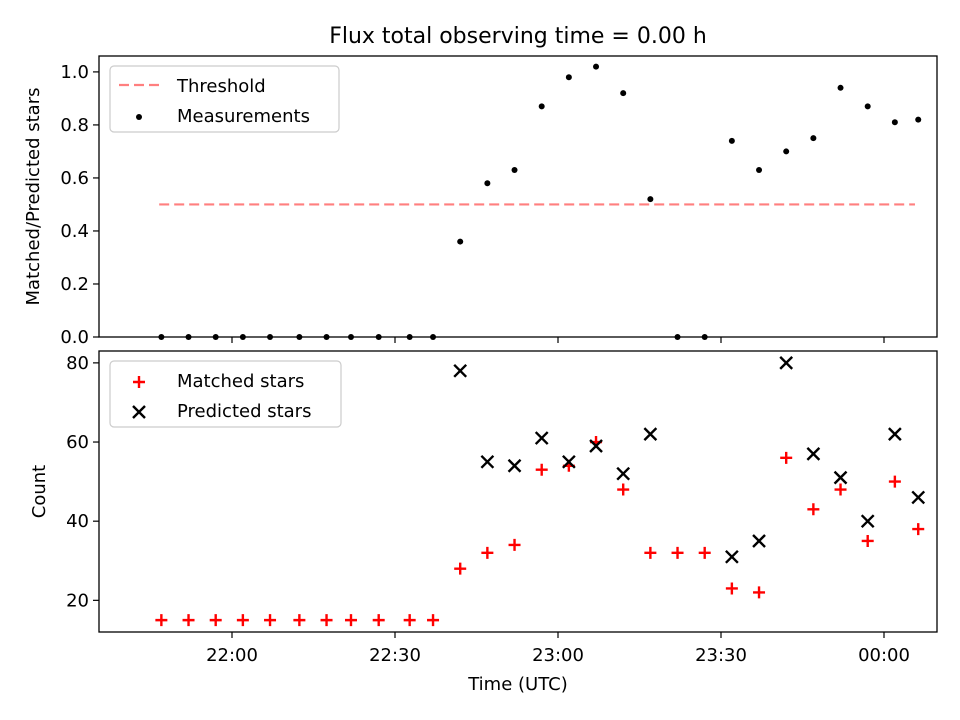 The image size is (960, 720). I want to click on y-axis-label: Count, so click(39, 491).